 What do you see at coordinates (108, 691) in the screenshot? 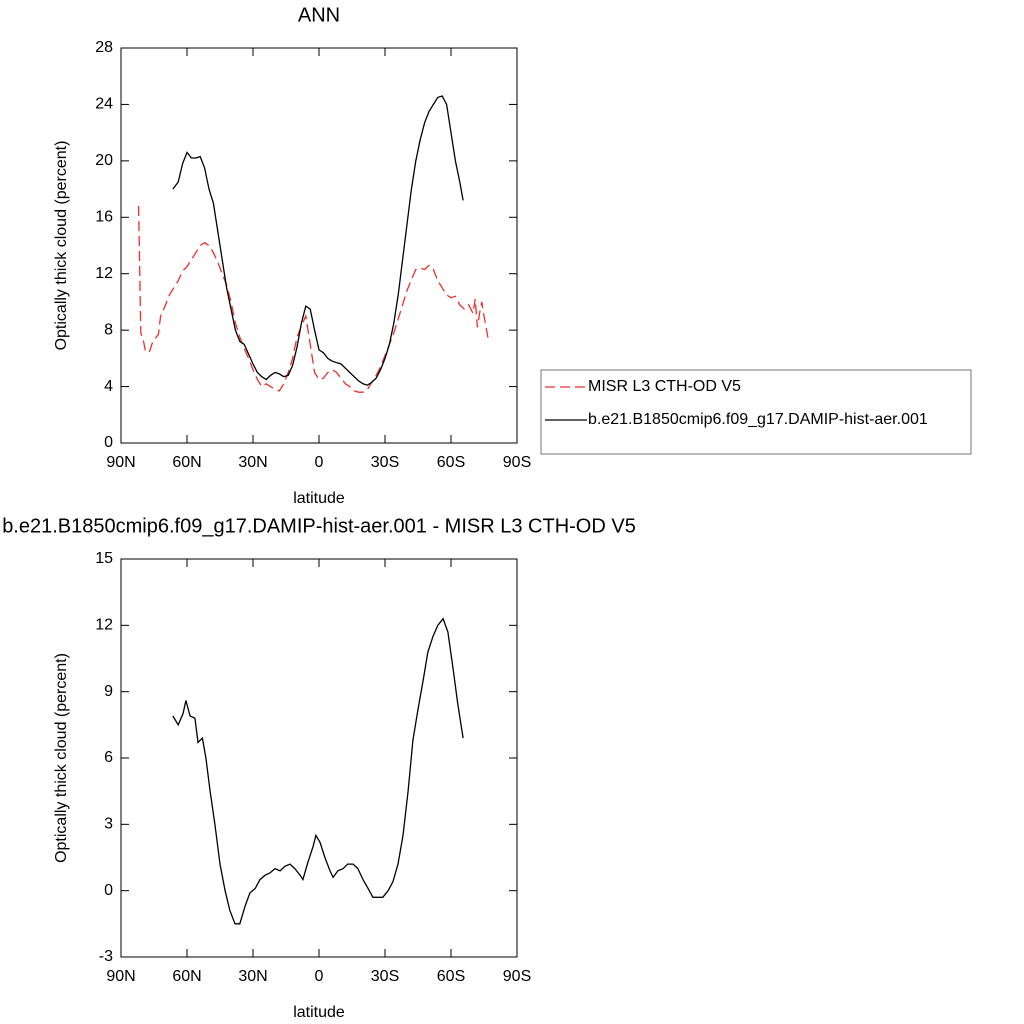
I see `y-tick-label: 9` at bounding box center [108, 691].